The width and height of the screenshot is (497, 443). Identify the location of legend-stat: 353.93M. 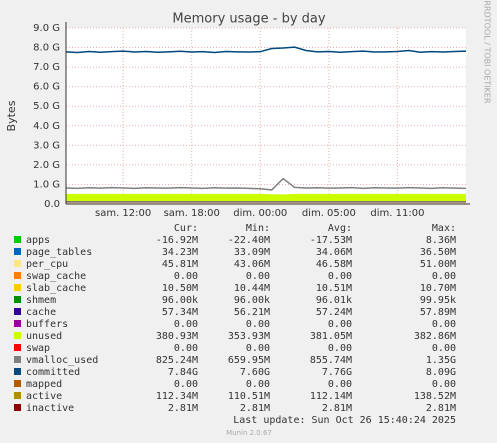
(249, 336).